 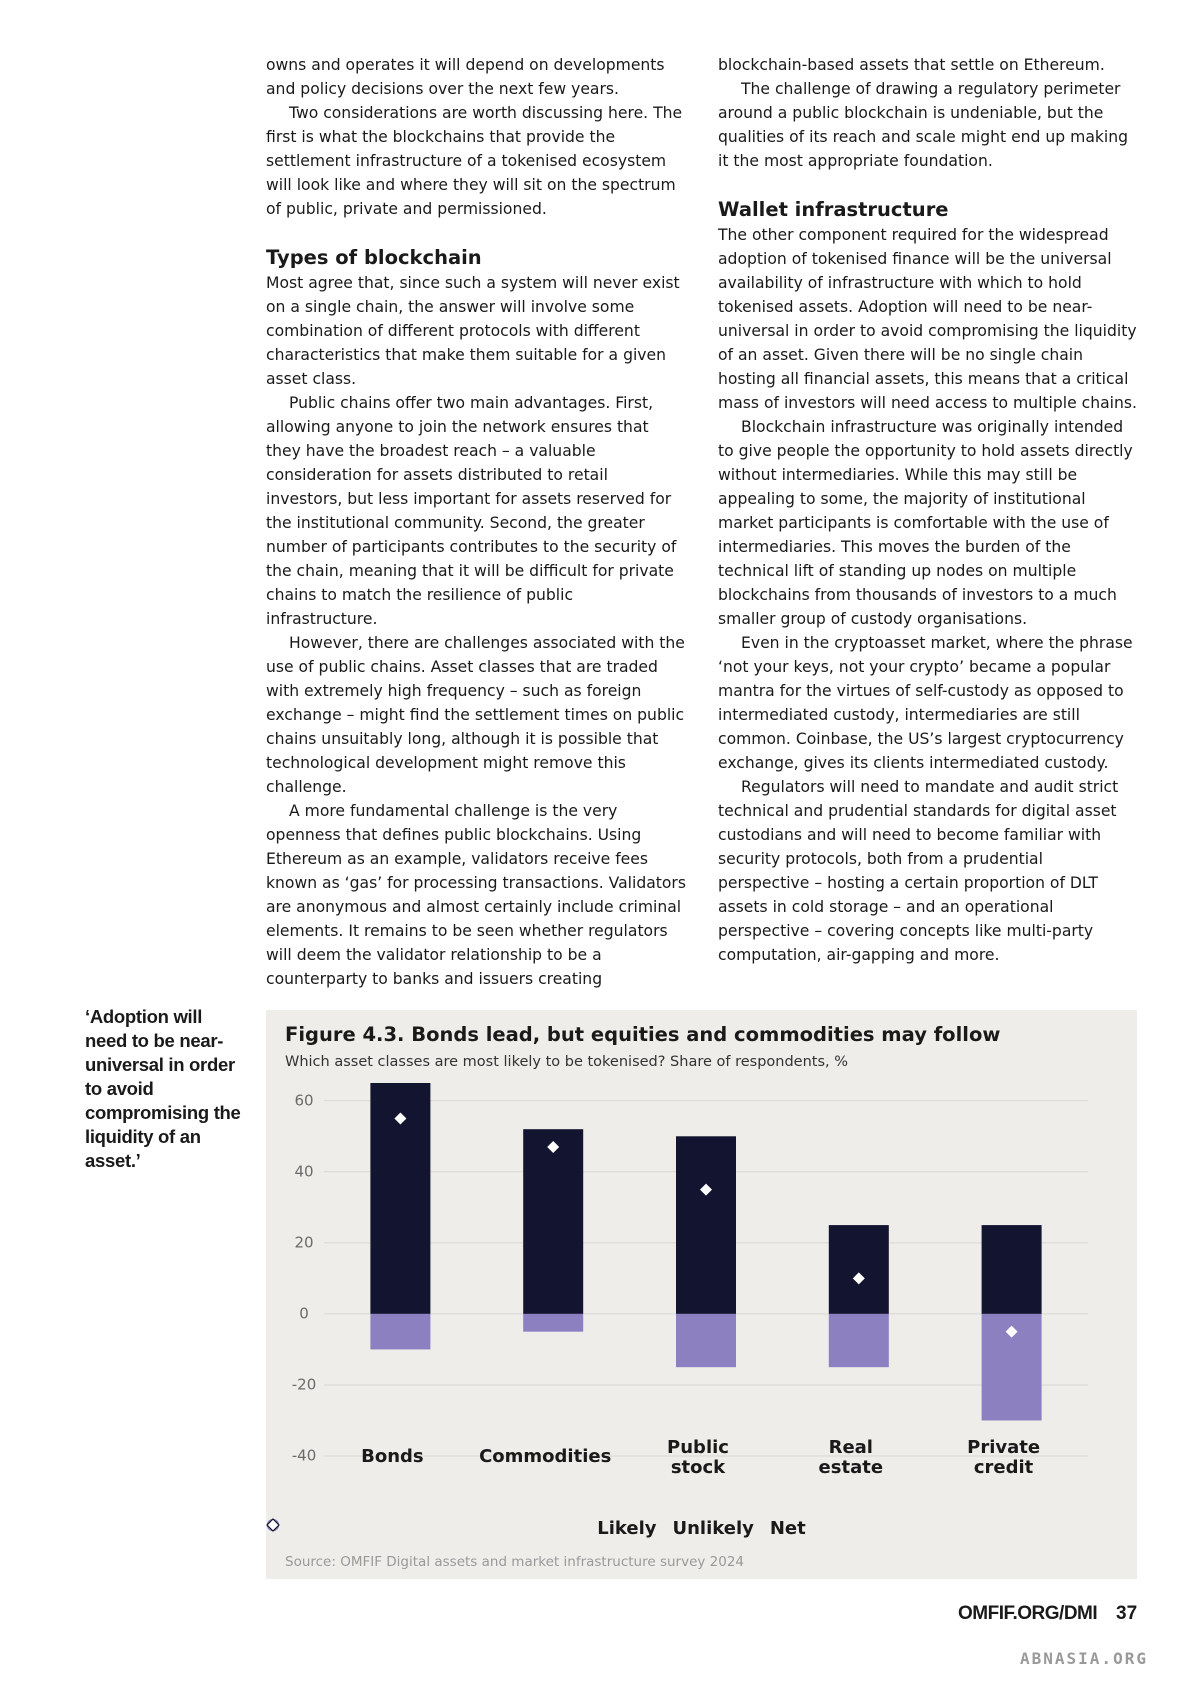 I want to click on legend-item: Unlikely, so click(x=510, y=1528).